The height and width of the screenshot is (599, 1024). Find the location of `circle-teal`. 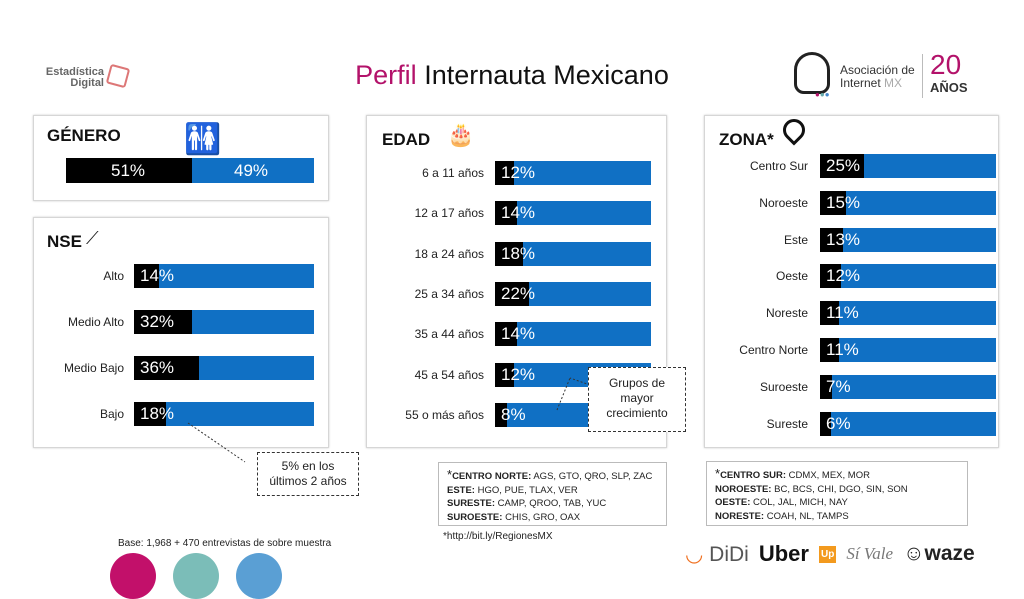

circle-teal is located at coordinates (196, 576).